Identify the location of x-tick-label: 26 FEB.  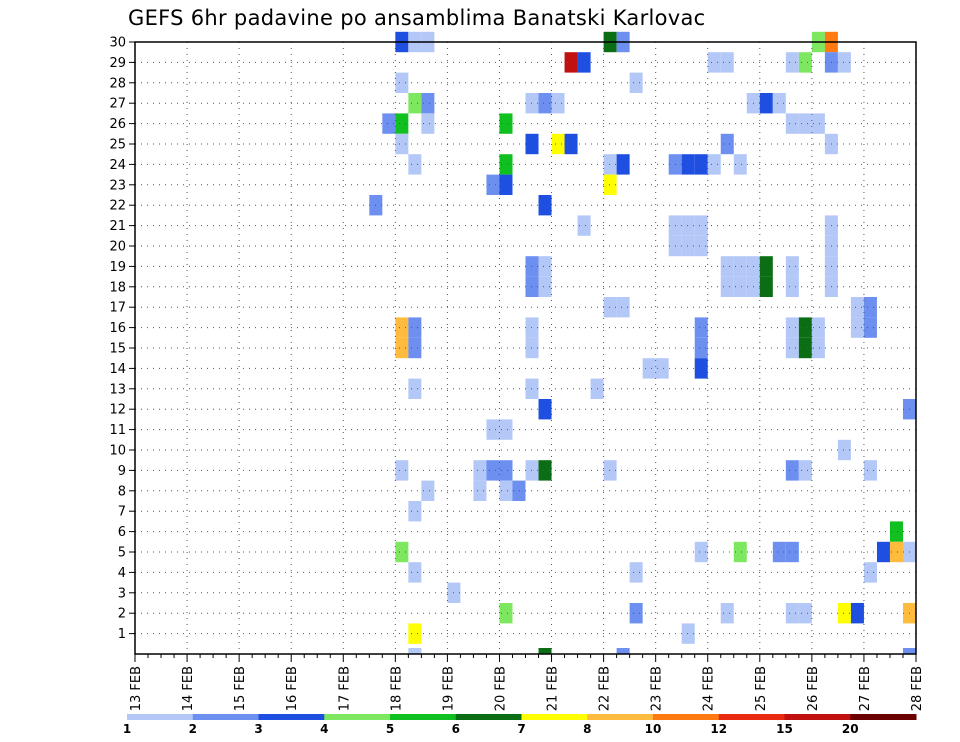
(813, 688).